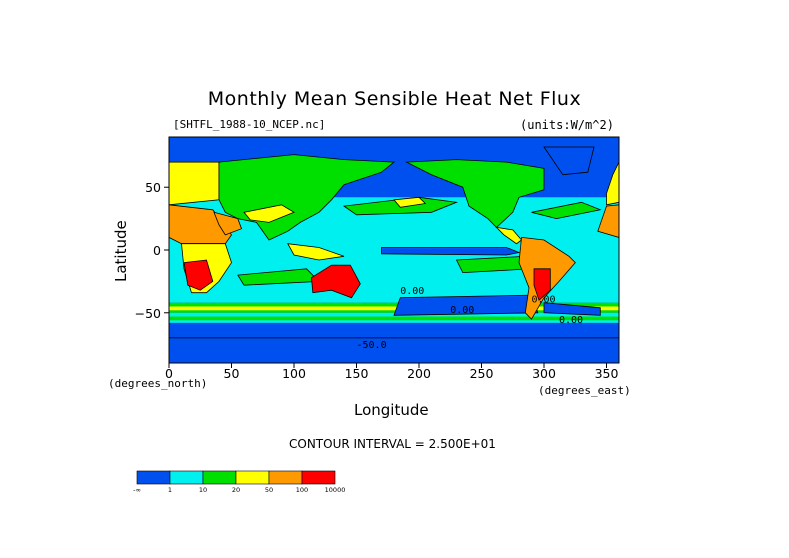 This screenshot has width=789, height=558. Describe the element at coordinates (203, 490) in the screenshot. I see `colorbar-label-2: 10` at that location.